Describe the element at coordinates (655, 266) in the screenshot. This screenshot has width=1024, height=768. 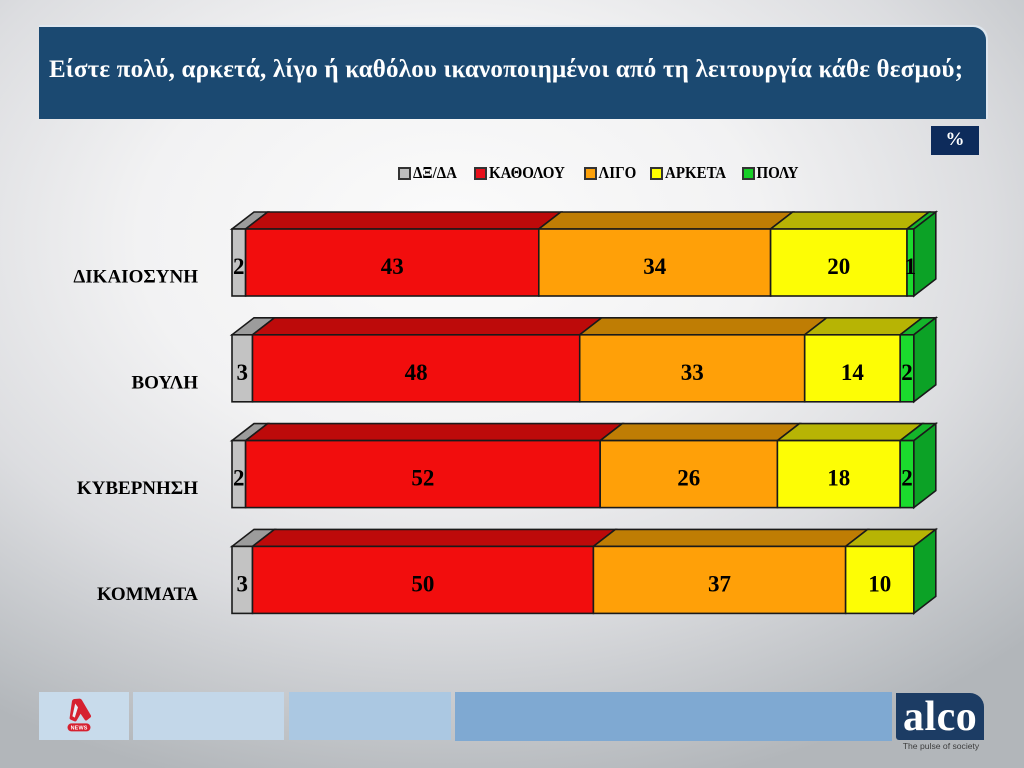
I see `svg-text: 34` at that location.